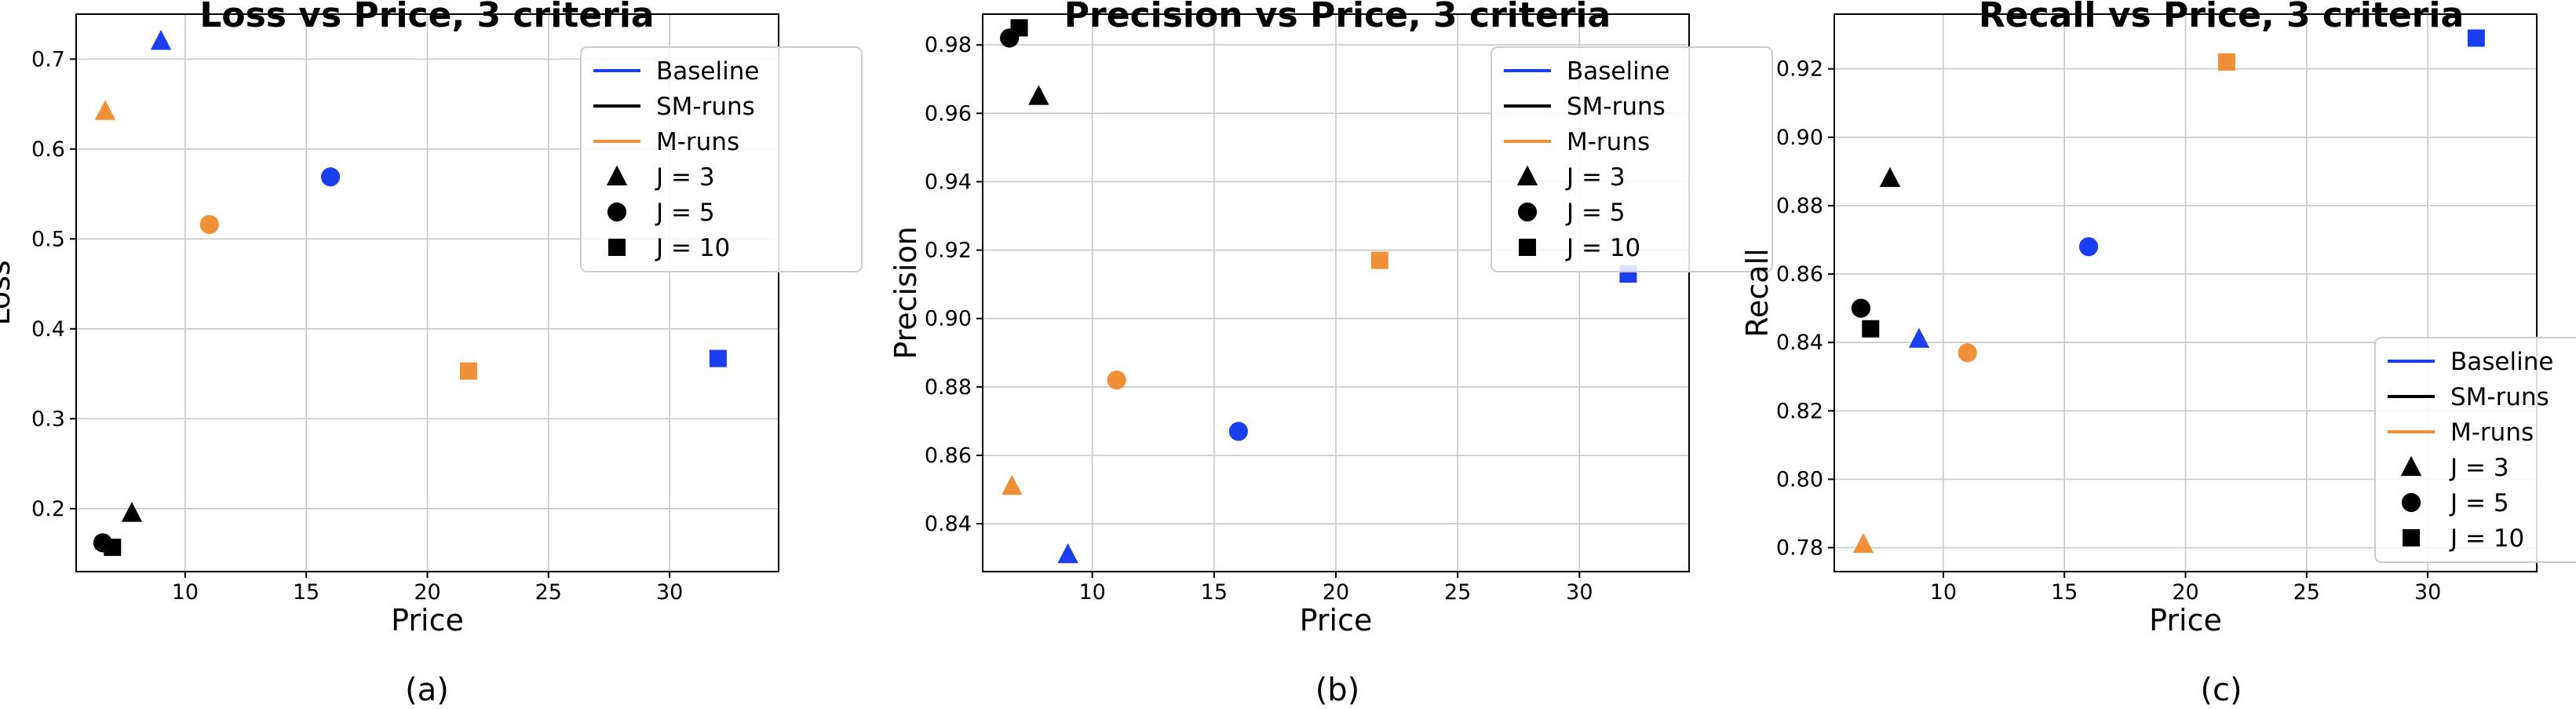  I want to click on y-axis-label: Loss, so click(8, 292).